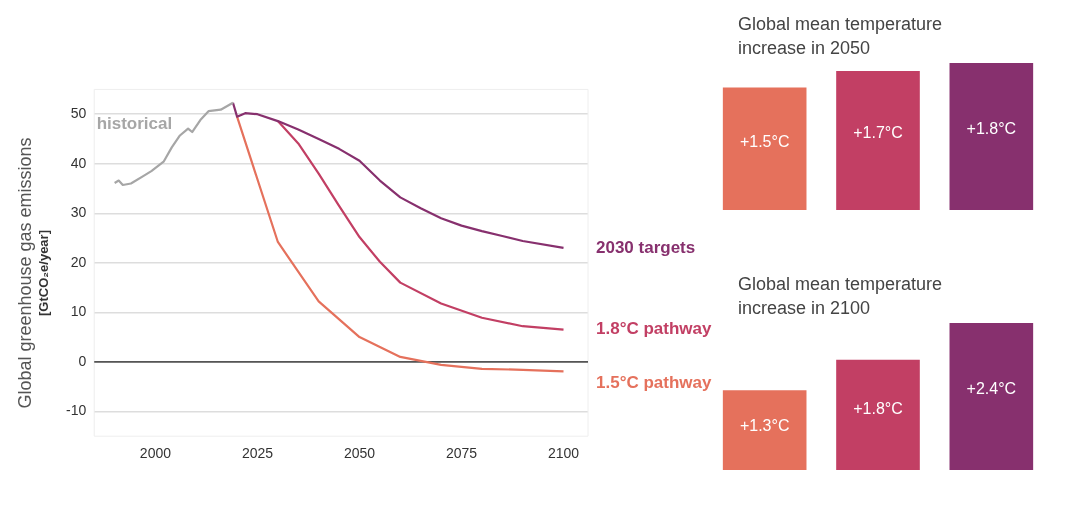 This screenshot has height=507, width=1076. What do you see at coordinates (764, 425) in the screenshot?
I see `data-label: +1.3°C` at bounding box center [764, 425].